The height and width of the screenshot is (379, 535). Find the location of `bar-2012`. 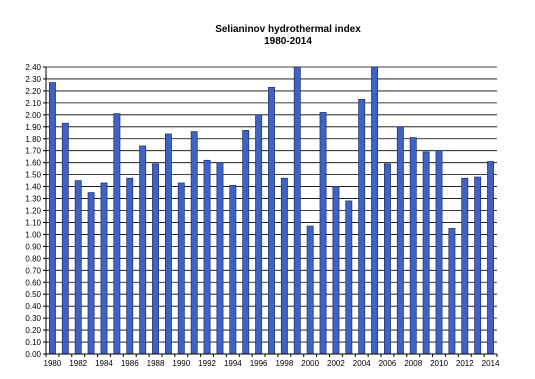

bar-2012 is located at coordinates (465, 266).